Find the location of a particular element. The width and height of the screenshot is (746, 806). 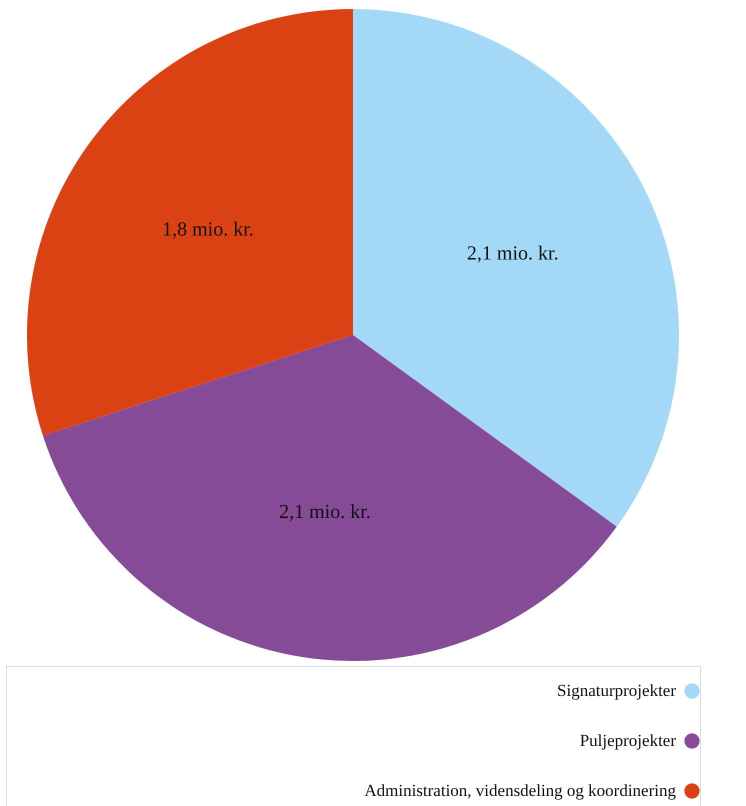

data-label: 1,8 mio. kr. is located at coordinates (208, 229).